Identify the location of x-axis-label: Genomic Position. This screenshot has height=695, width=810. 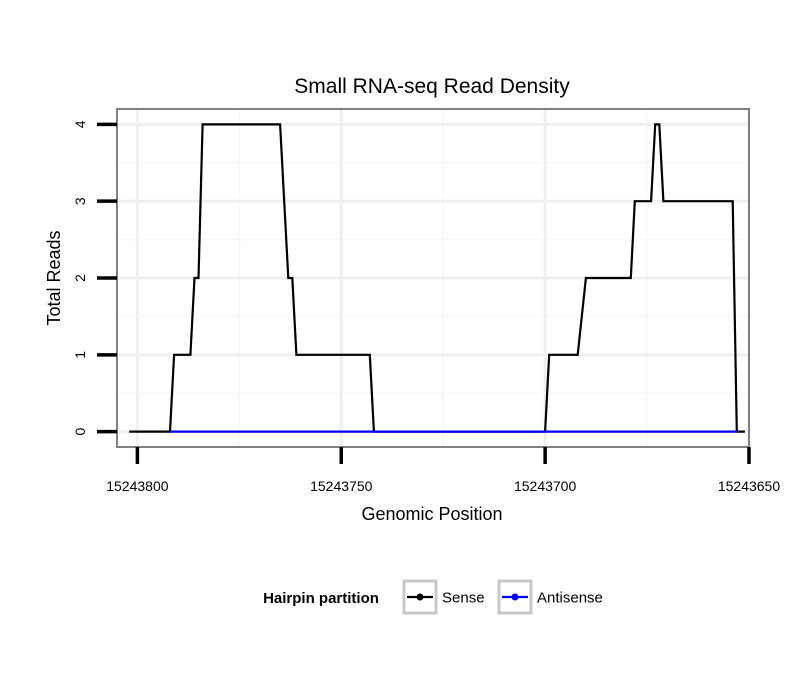
(431, 514).